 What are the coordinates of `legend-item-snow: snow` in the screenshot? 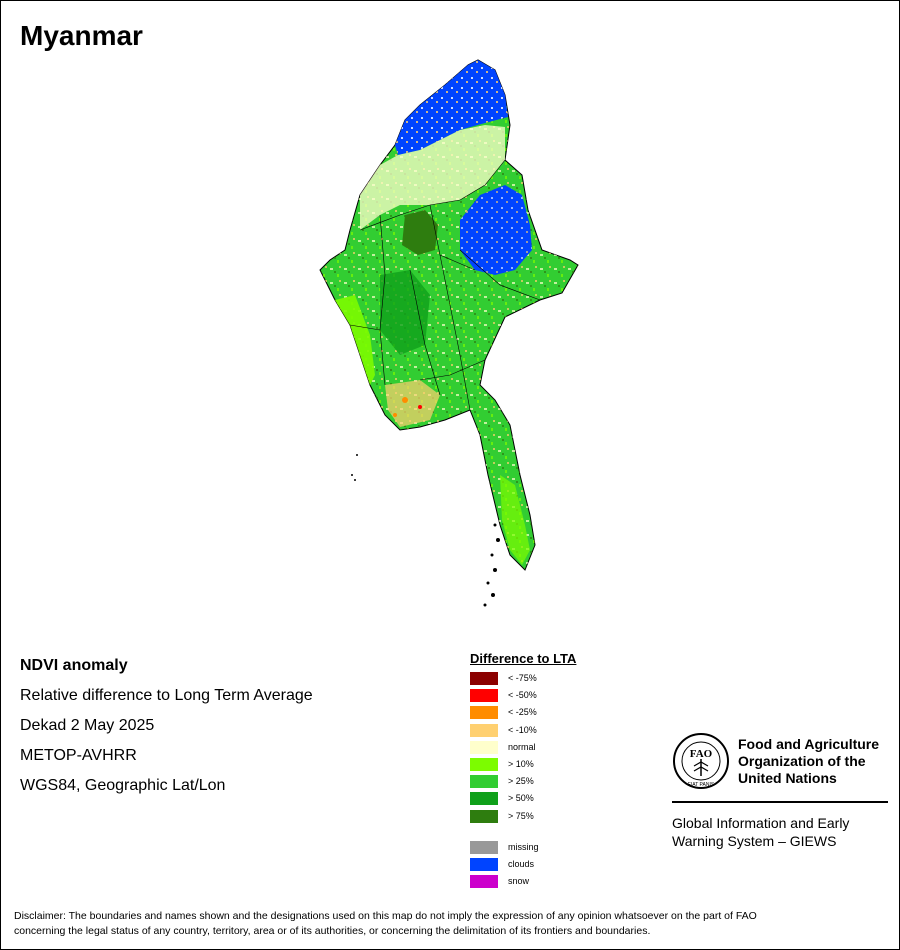 It's located at (523, 881).